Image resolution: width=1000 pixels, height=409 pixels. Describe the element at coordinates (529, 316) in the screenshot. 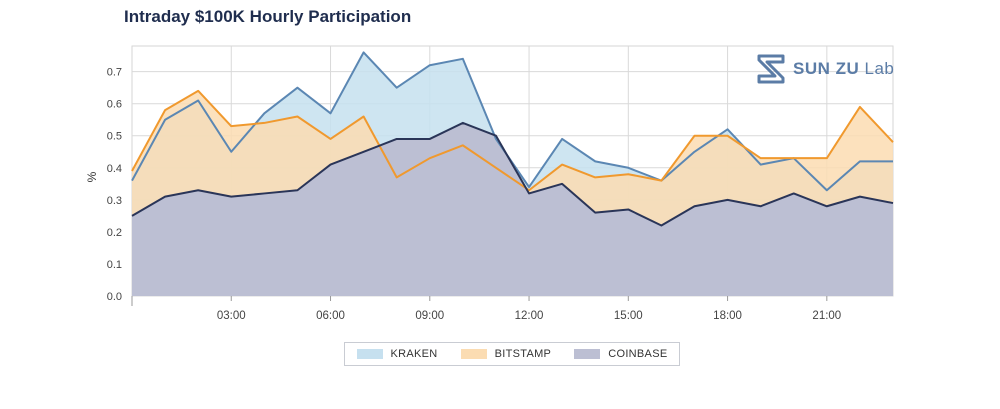

I see `x-tick-label: 12:00` at that location.